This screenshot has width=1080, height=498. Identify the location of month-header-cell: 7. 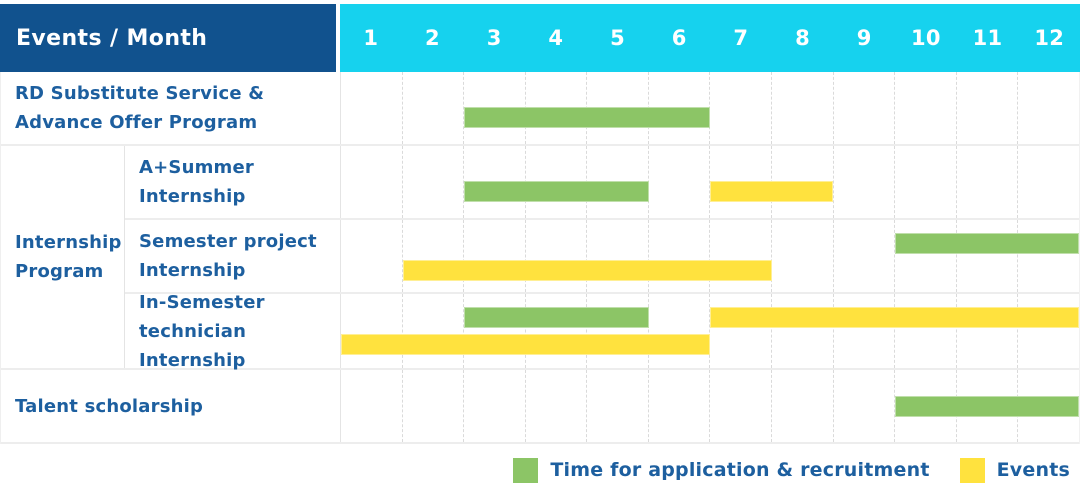
(741, 38).